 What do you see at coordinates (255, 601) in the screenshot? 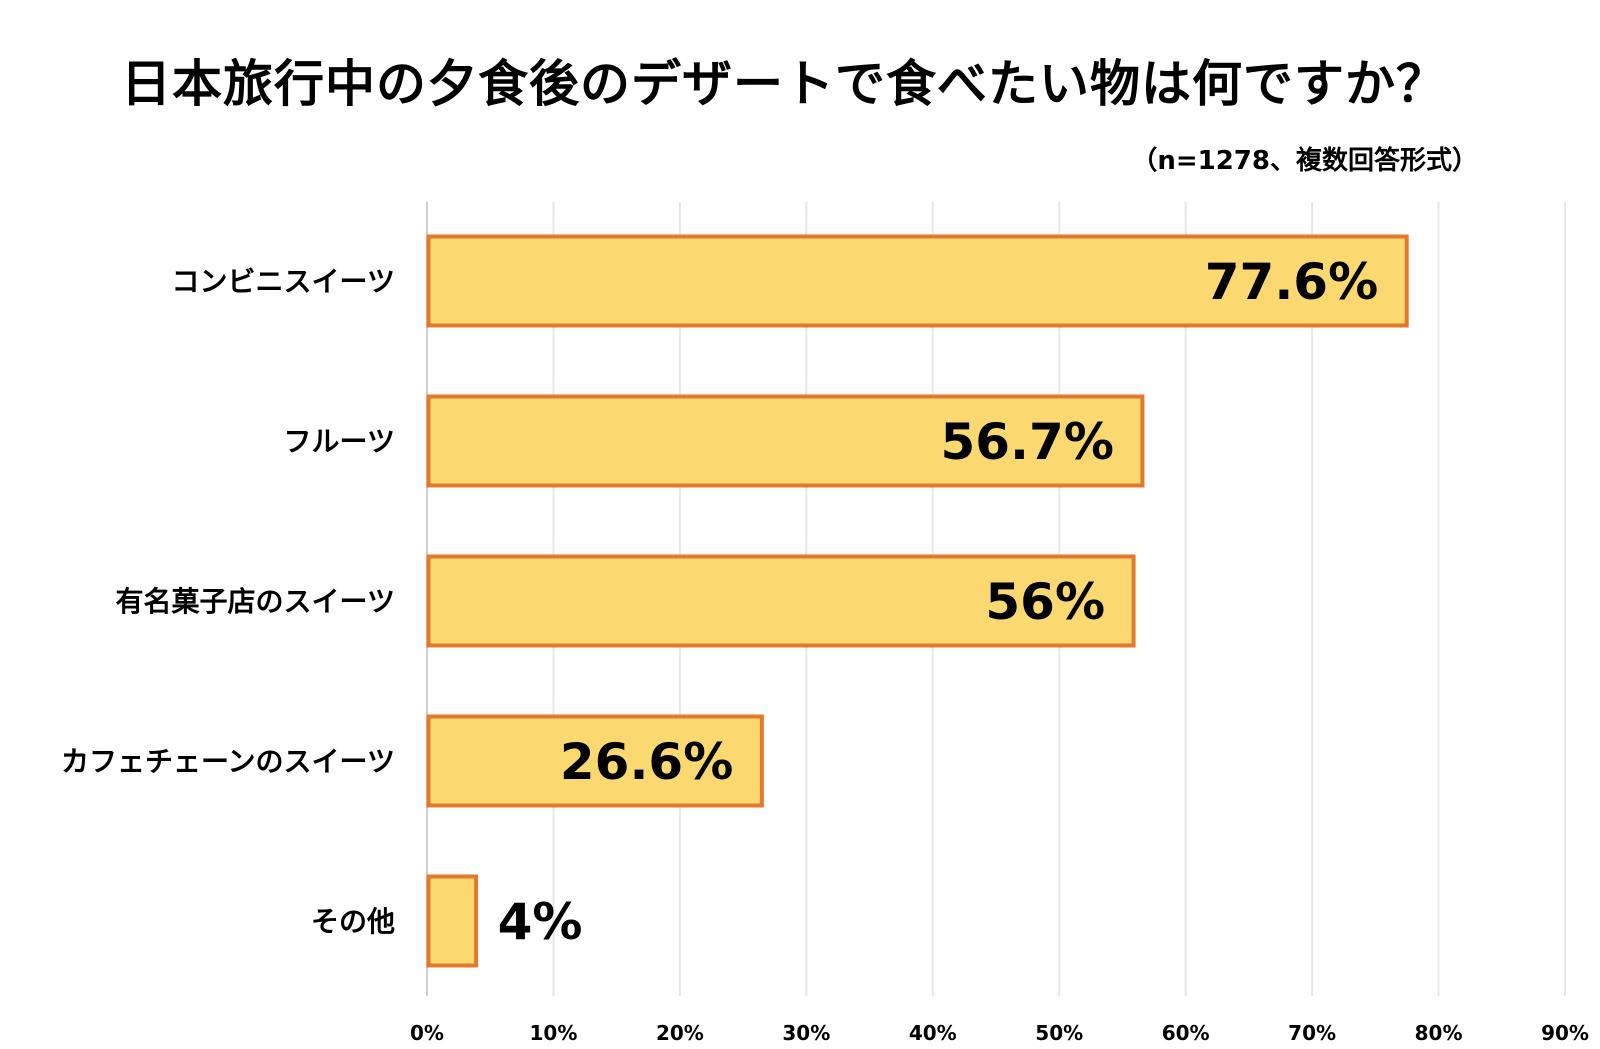
I see `category-label: 有名菓子店のスイーツ` at bounding box center [255, 601].